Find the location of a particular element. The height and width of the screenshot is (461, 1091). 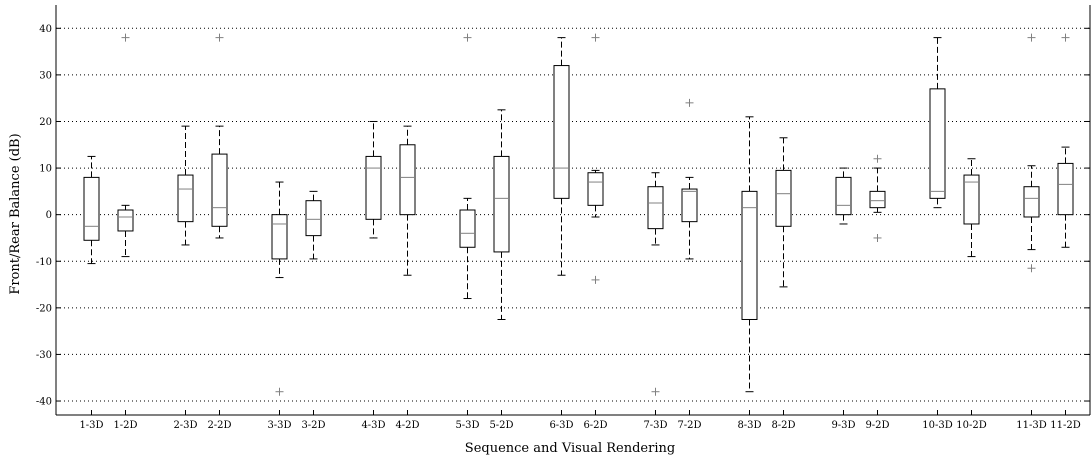

x-tick-label: 1-3D is located at coordinates (91, 425).